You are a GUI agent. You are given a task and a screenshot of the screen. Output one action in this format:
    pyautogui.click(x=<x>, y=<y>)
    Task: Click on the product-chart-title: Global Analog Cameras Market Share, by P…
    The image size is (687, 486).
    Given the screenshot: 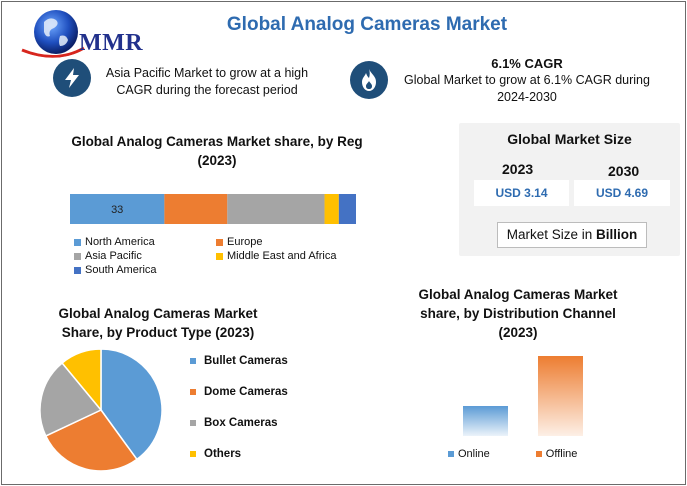 What is the action you would take?
    pyautogui.click(x=158, y=323)
    